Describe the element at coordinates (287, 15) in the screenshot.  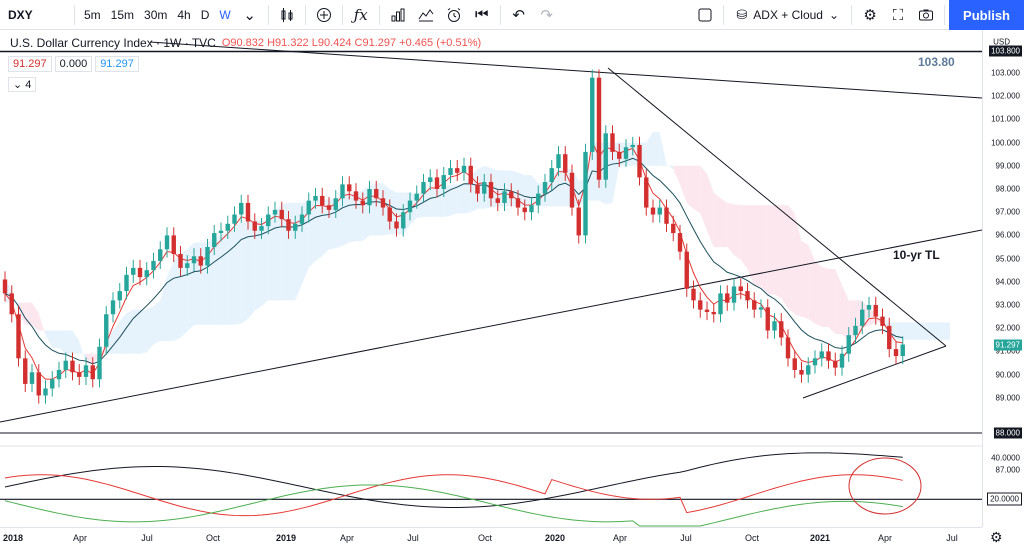
I see `candles-icon` at that location.